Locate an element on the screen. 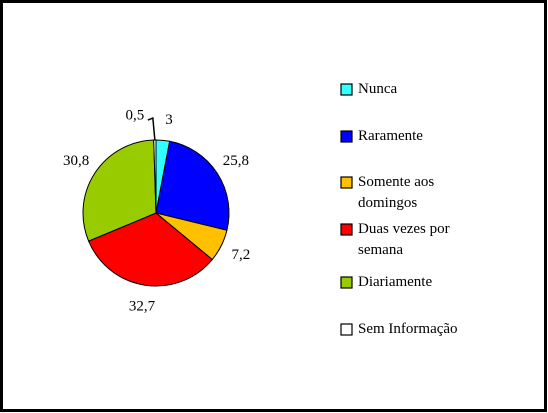 This screenshot has width=548, height=413. data-label: 25,8 is located at coordinates (236, 161).